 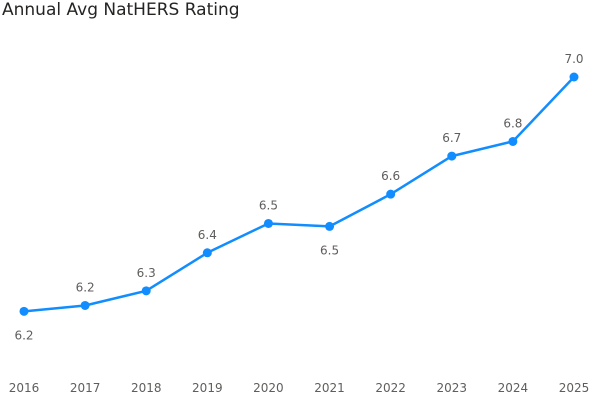 What do you see at coordinates (146, 273) in the screenshot?
I see `data-label: 6.3` at bounding box center [146, 273].